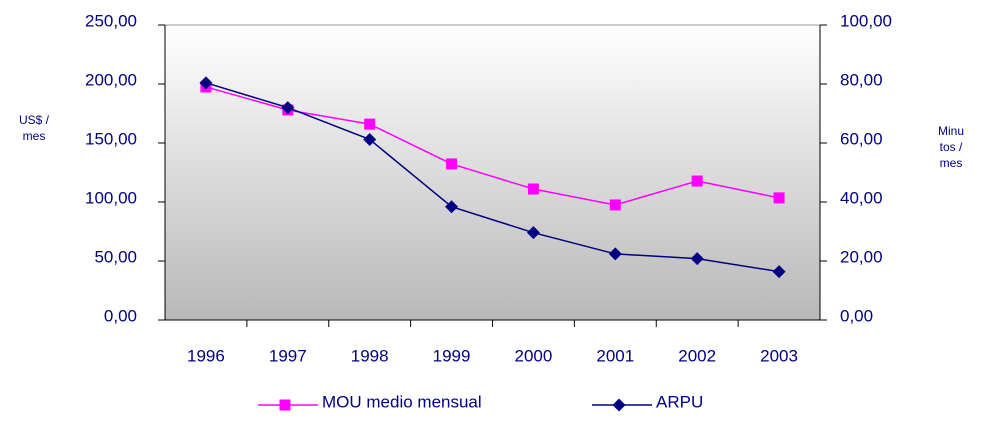  I want to click on y-tick-label: 0,00, so click(120, 315).